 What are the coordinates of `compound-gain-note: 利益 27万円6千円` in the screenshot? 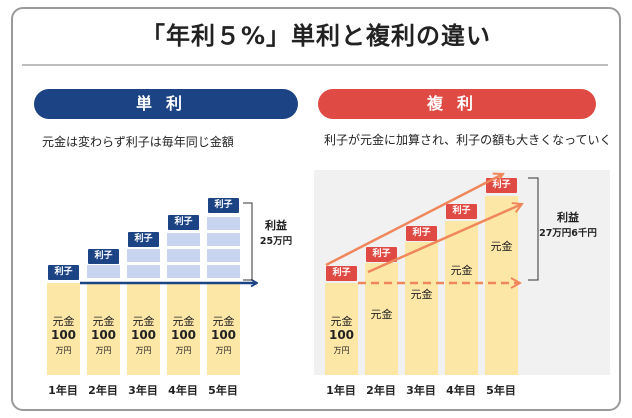 It's located at (568, 226).